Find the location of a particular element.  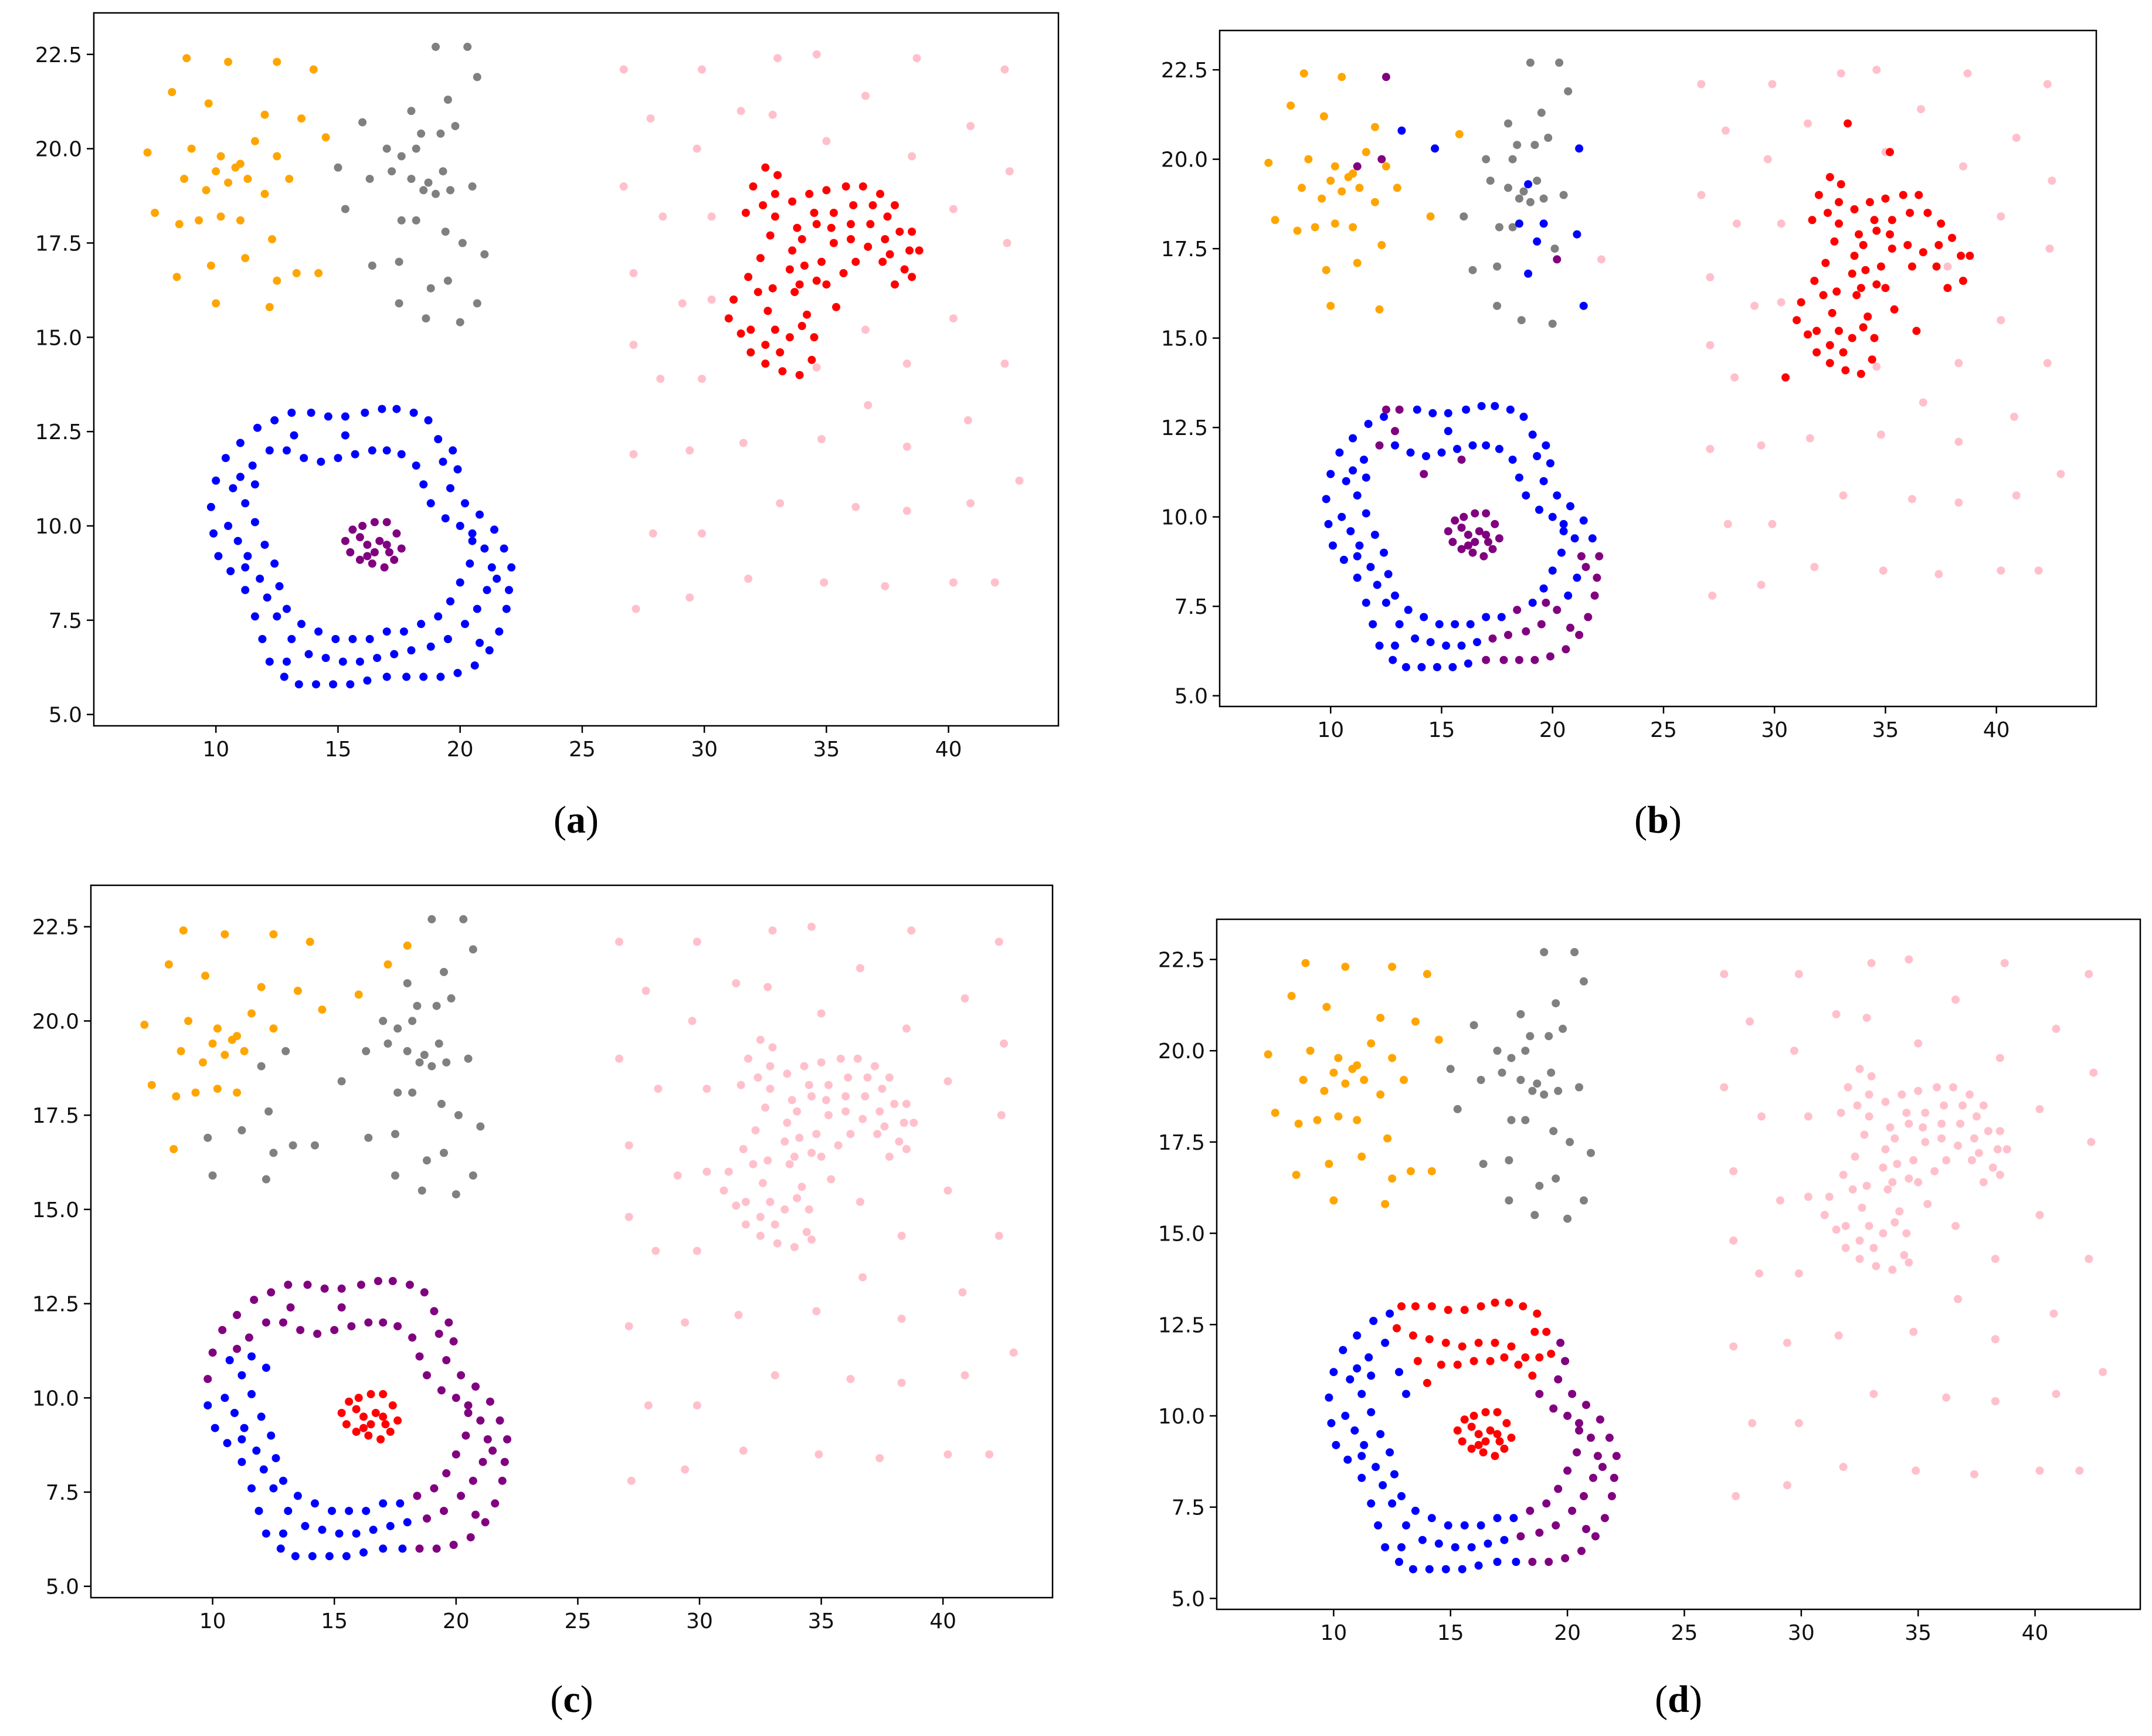

y-tick-label: 15.0 is located at coordinates (59, 338).